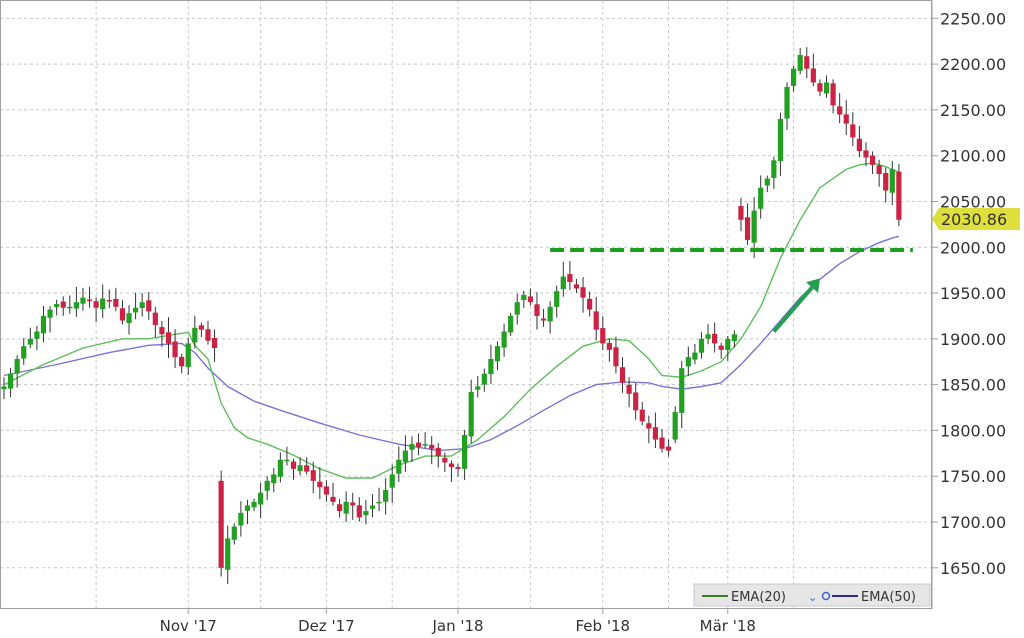  What do you see at coordinates (188, 626) in the screenshot?
I see `x-tick-label: Nov '17` at bounding box center [188, 626].